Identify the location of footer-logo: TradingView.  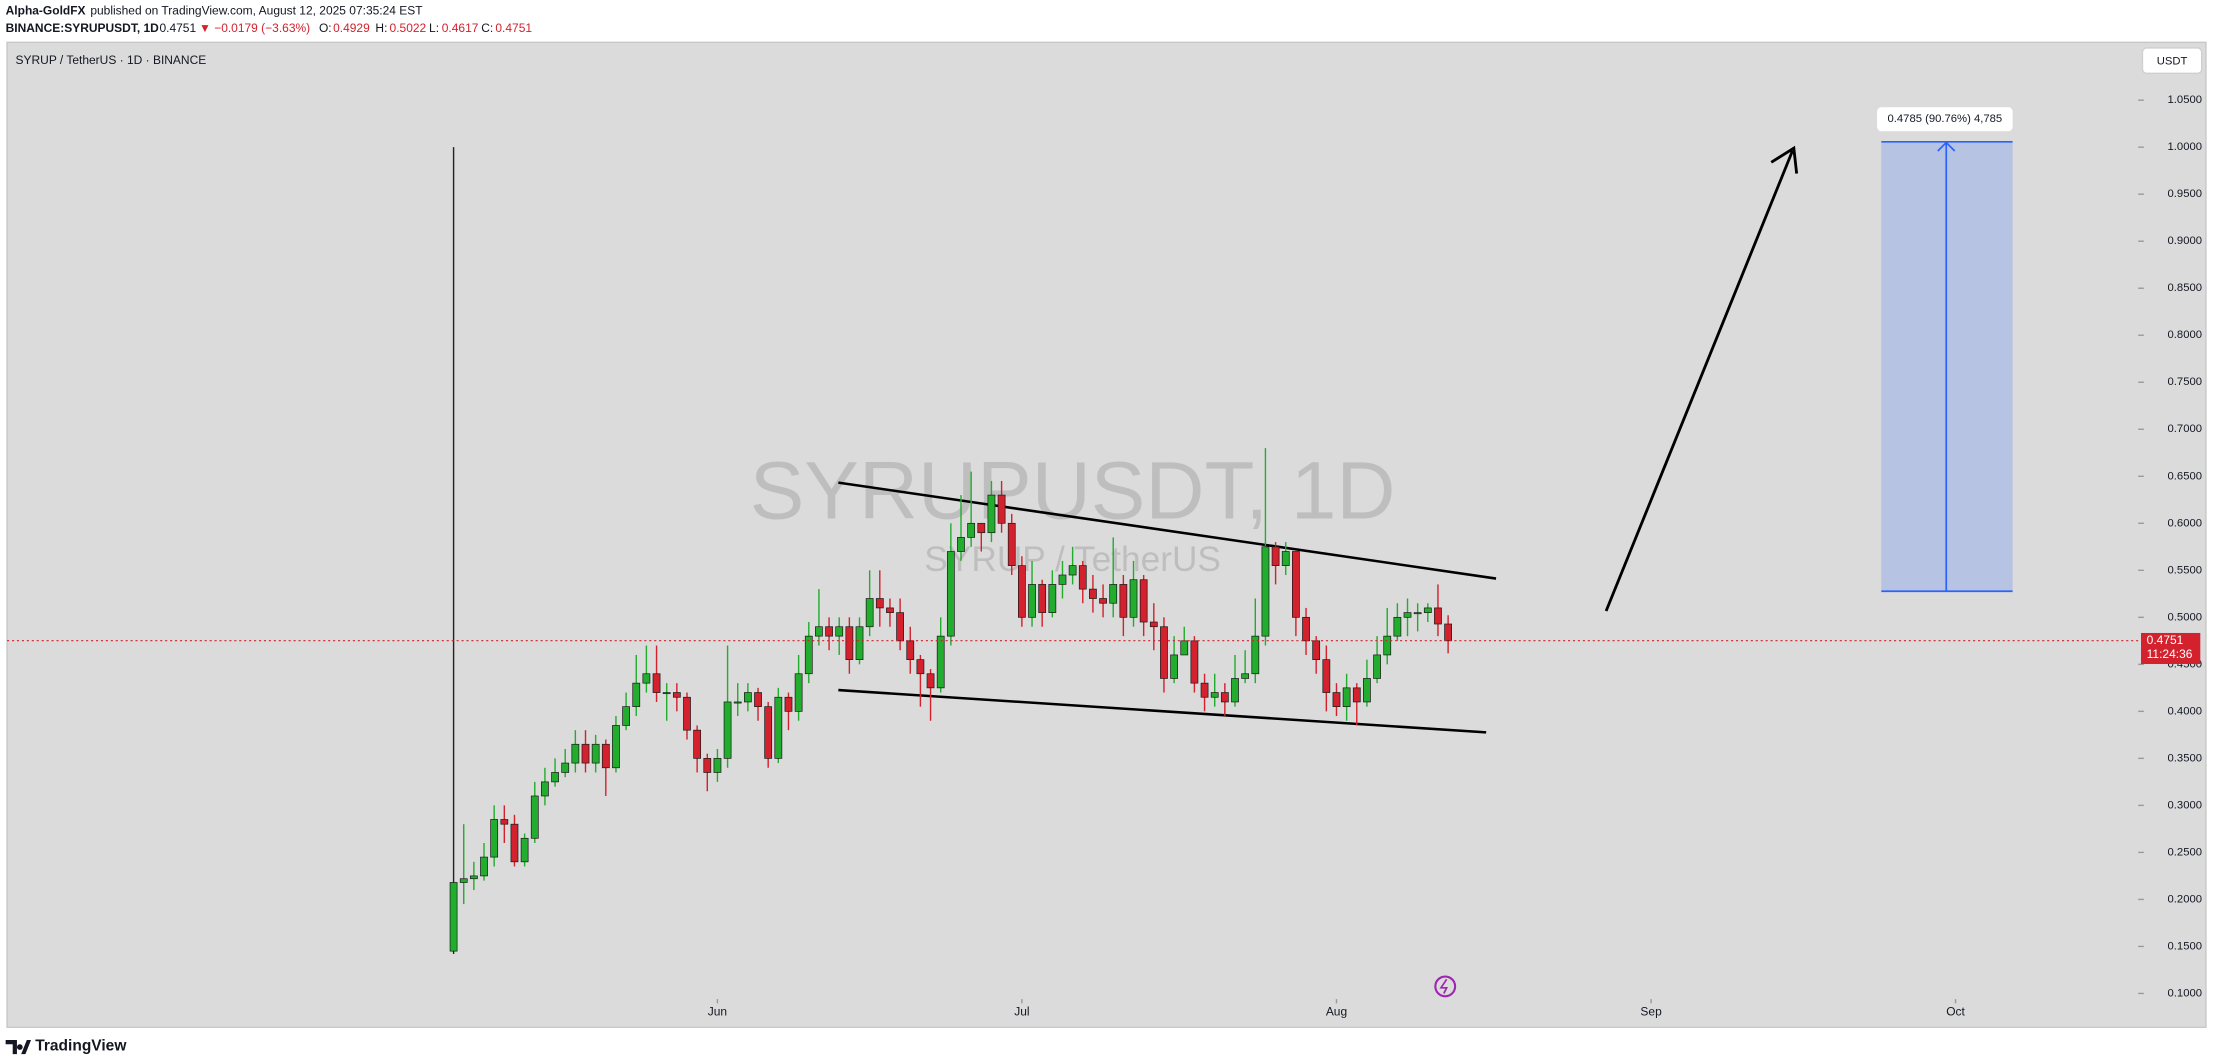
(66, 1046).